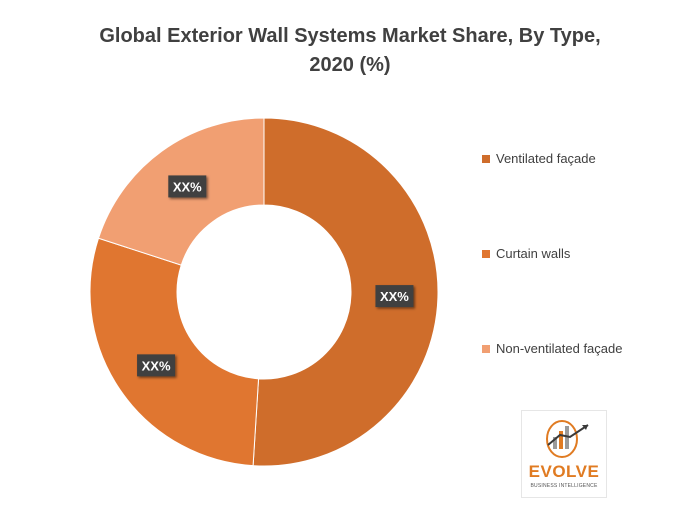  Describe the element at coordinates (350, 65) in the screenshot. I see `chart-title-line-2: 2020 (%)` at that location.